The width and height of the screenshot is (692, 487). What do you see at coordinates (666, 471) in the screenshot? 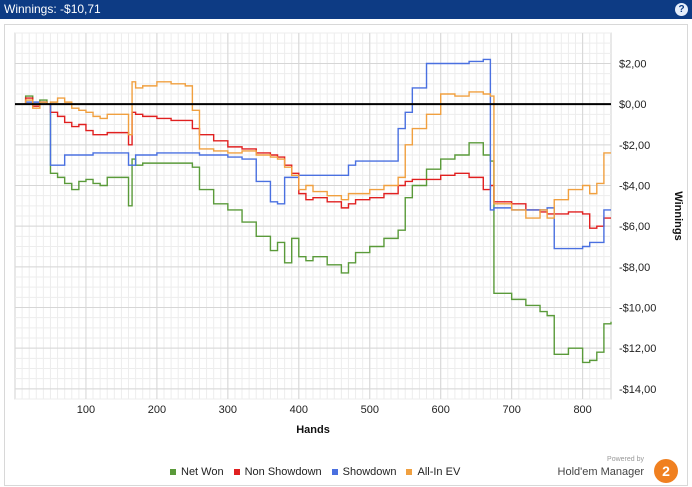
I see `hem-logo-icon: 2` at bounding box center [666, 471].